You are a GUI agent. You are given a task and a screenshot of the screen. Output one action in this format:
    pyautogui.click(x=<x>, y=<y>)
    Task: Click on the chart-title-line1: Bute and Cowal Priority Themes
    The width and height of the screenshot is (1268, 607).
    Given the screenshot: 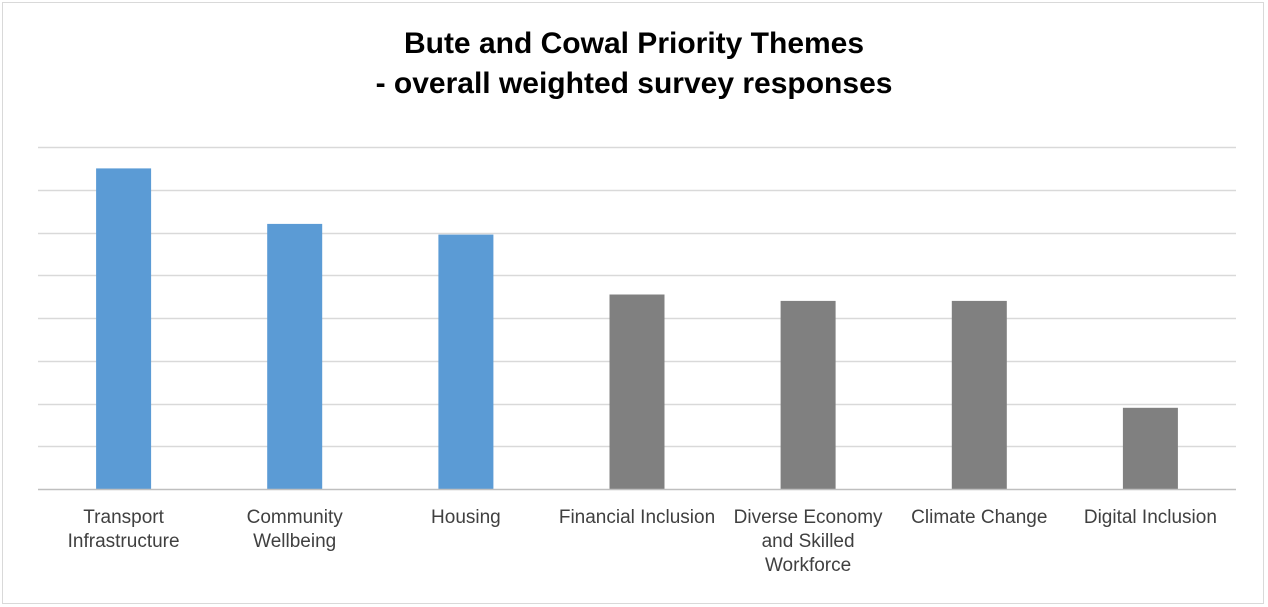 What is the action you would take?
    pyautogui.click(x=634, y=43)
    